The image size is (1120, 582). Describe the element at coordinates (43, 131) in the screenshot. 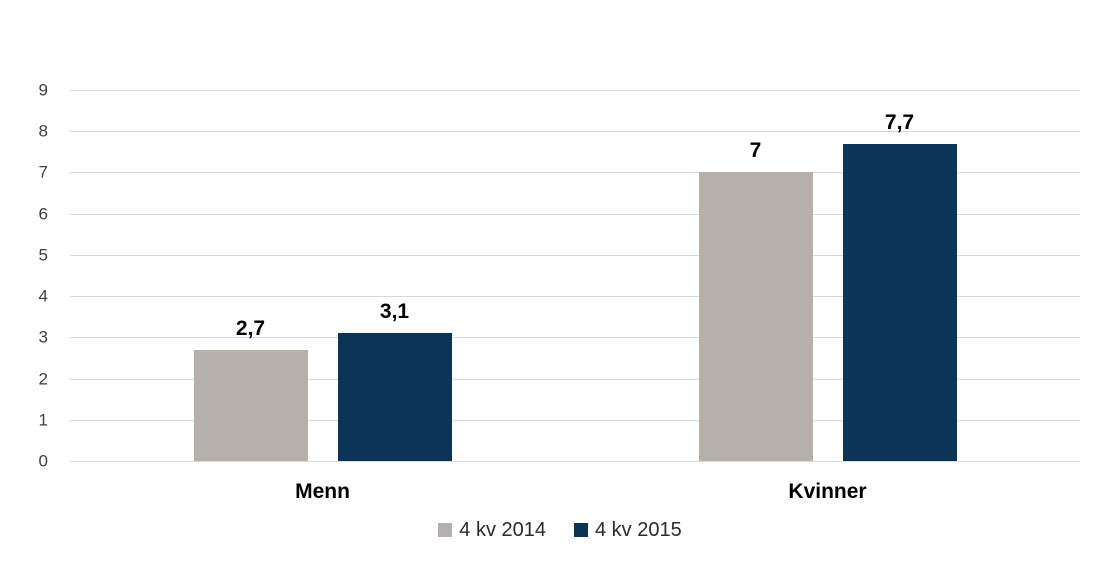

I see `y-axis-tick-label: 8` at that location.